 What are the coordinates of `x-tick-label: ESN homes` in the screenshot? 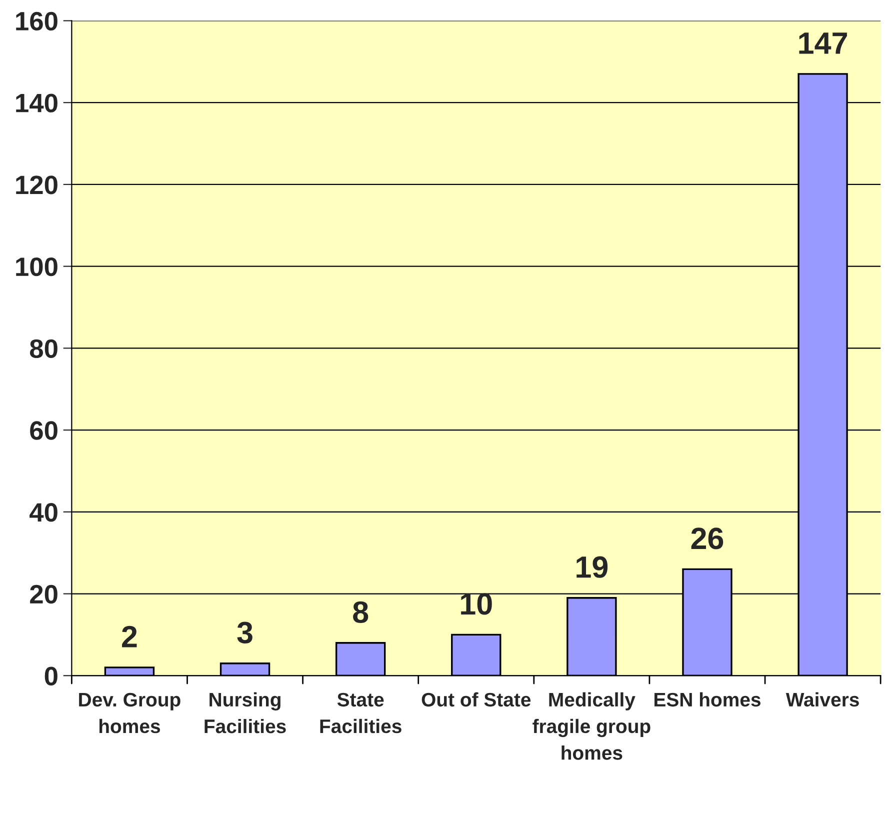 It's located at (707, 699).